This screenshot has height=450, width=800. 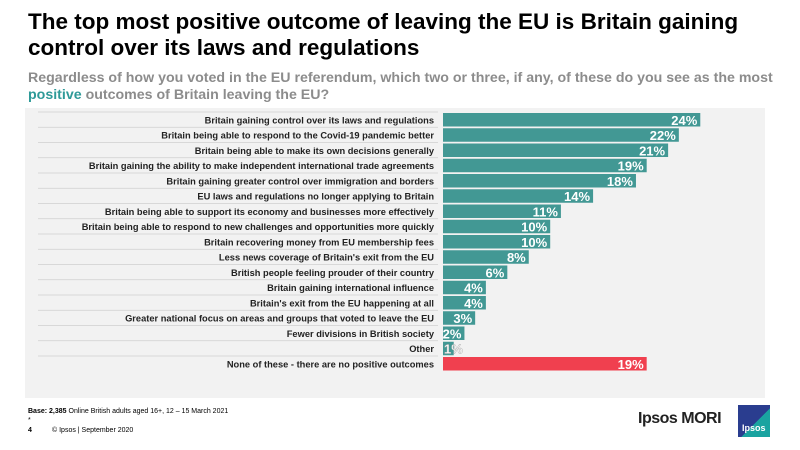 What do you see at coordinates (350, 288) in the screenshot?
I see `category-label: Britain gaining international influence` at bounding box center [350, 288].